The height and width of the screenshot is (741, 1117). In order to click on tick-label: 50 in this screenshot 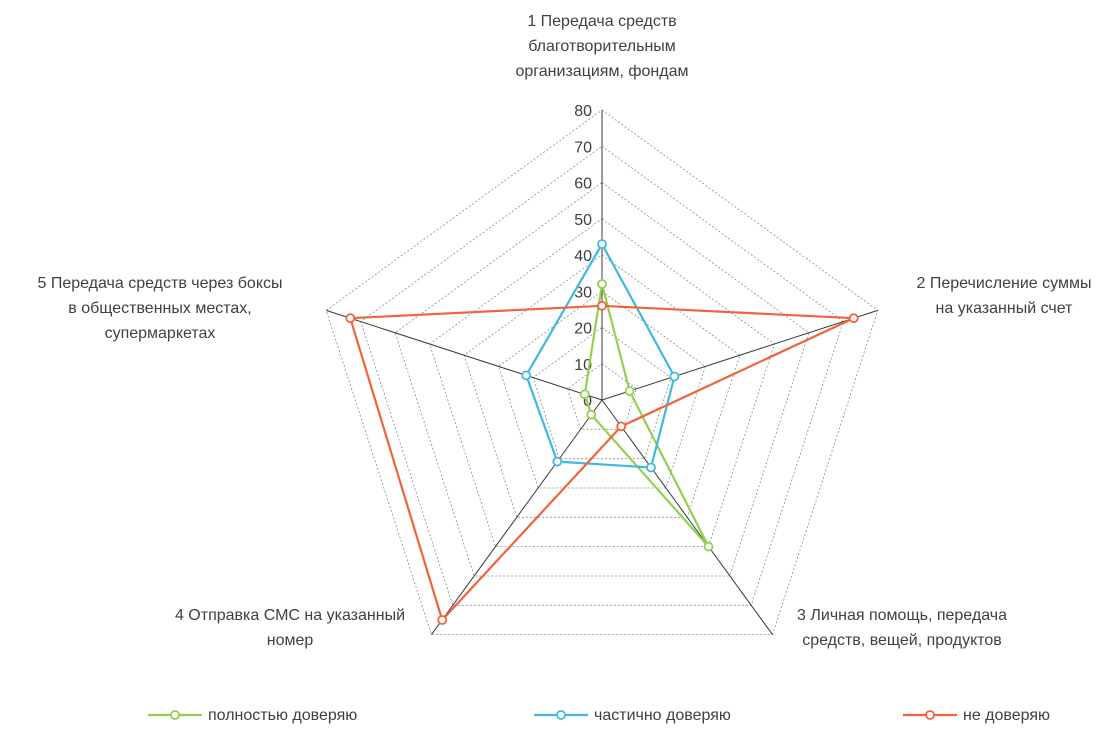, I will do `click(583, 220)`.